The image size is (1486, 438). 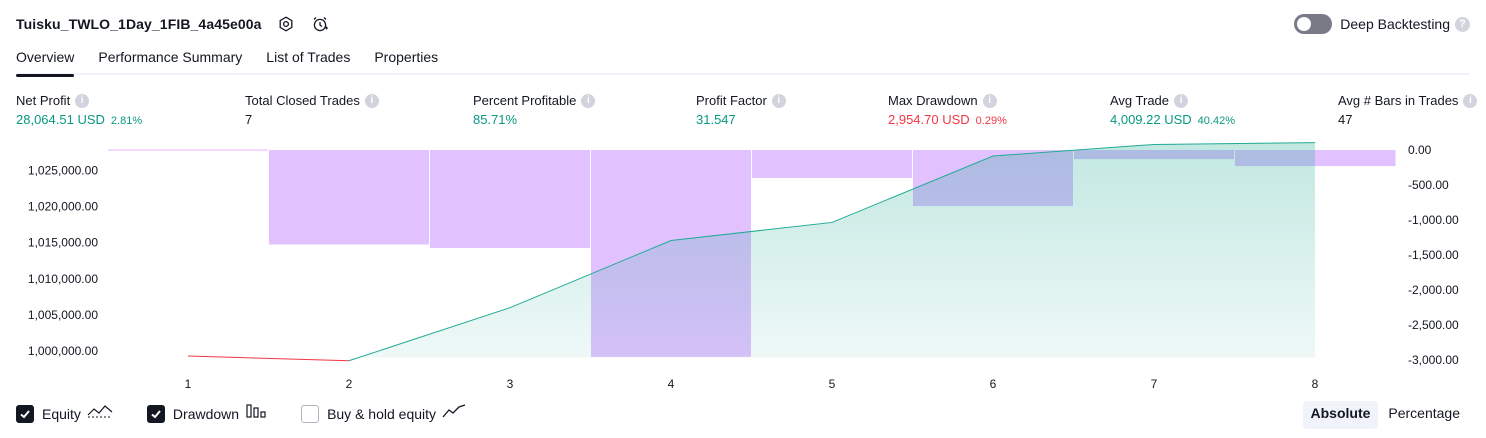 I want to click on stat-avg-bars: Avg # Bars in Trades i 47, so click(x=1408, y=110).